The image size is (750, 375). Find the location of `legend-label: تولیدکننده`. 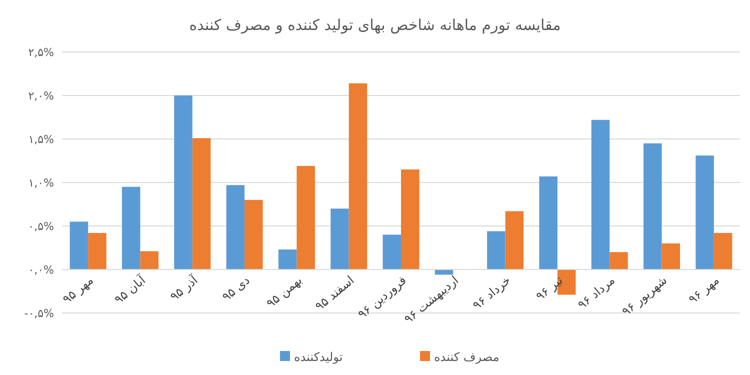

legend-label: تولیدکننده is located at coordinates (318, 357).